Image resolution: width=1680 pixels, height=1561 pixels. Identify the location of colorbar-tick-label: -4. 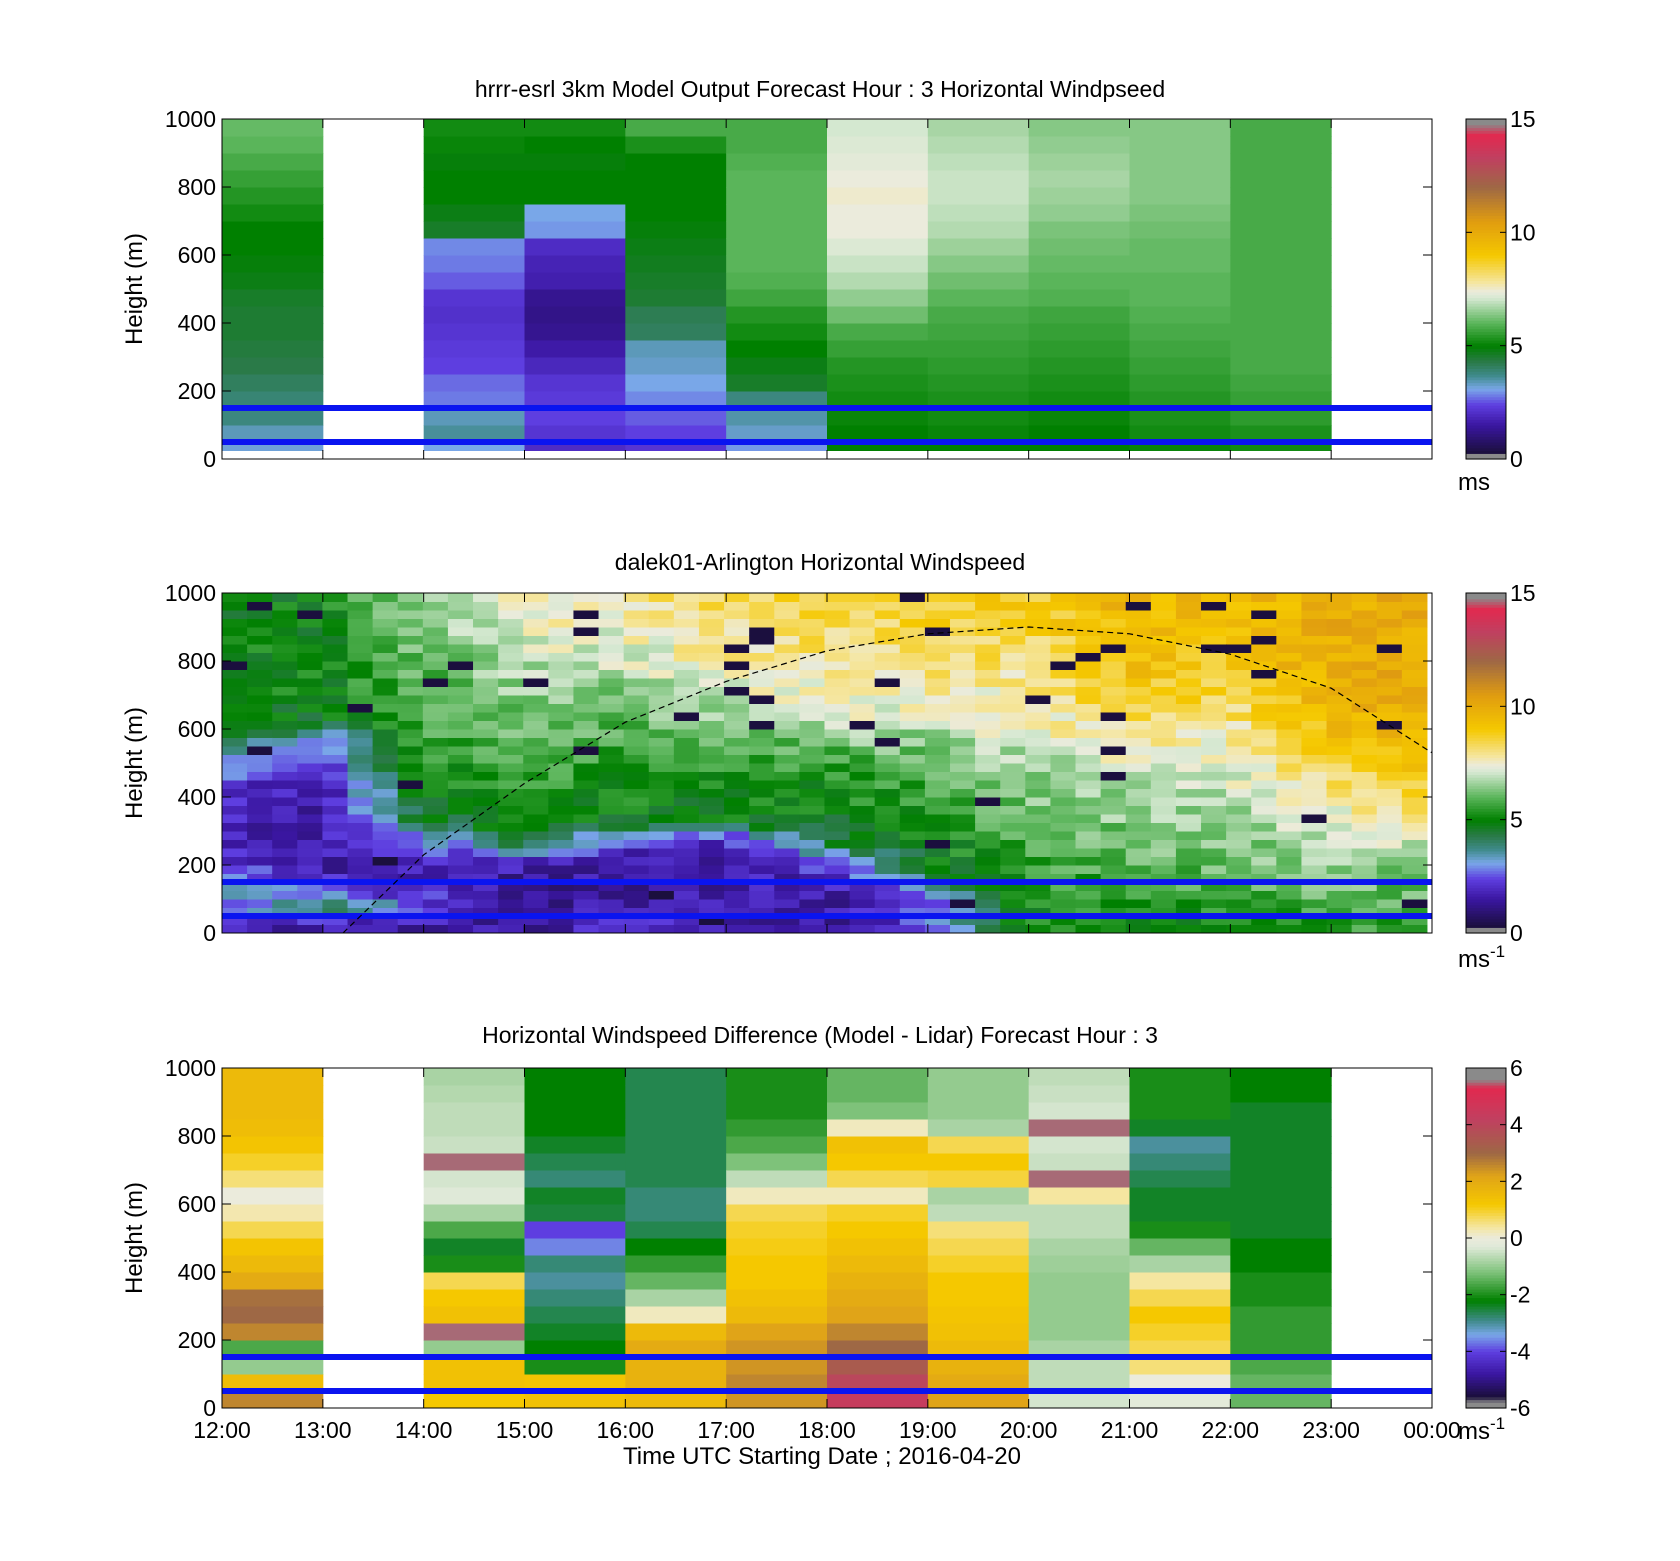
(1520, 1351).